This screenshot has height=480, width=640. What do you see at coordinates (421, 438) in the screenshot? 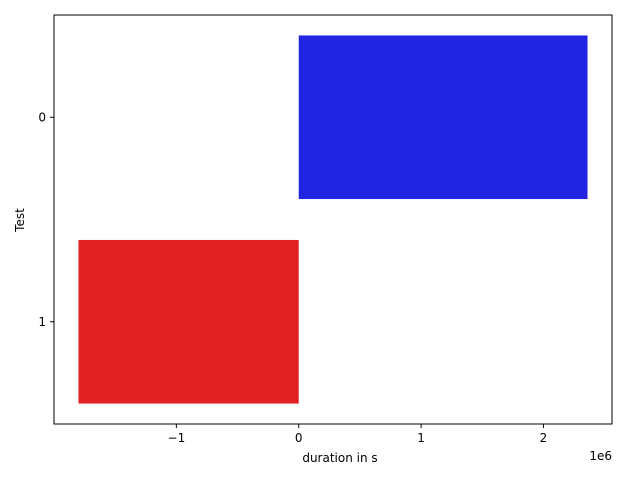
I see `x-tick-label: 1` at bounding box center [421, 438].